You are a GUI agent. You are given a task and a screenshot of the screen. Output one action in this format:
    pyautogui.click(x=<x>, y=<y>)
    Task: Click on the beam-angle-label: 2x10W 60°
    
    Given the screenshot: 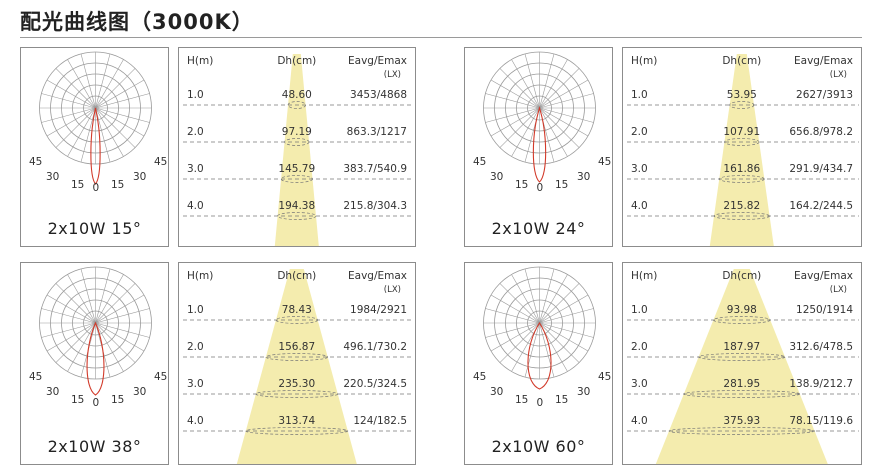 What is the action you would take?
    pyautogui.click(x=538, y=446)
    